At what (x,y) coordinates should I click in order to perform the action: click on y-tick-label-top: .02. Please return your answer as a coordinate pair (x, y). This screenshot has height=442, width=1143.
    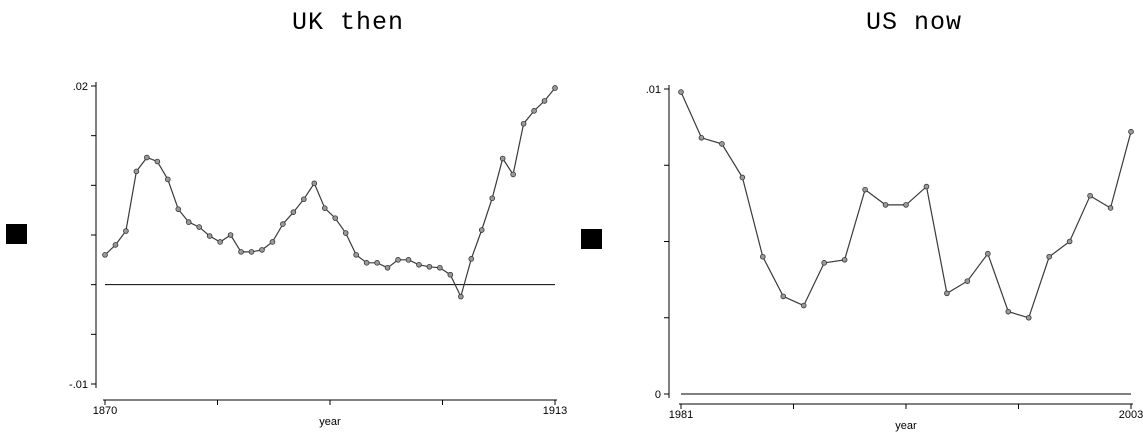
    Looking at the image, I should click on (80, 87).